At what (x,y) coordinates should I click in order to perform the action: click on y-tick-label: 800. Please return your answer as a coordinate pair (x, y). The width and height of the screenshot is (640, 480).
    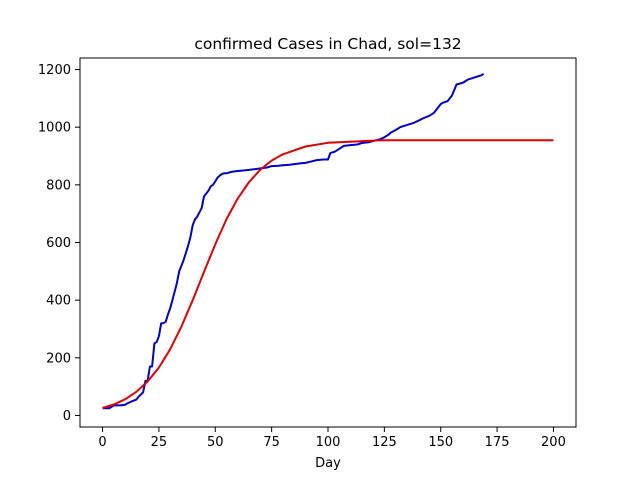
    Looking at the image, I should click on (58, 185).